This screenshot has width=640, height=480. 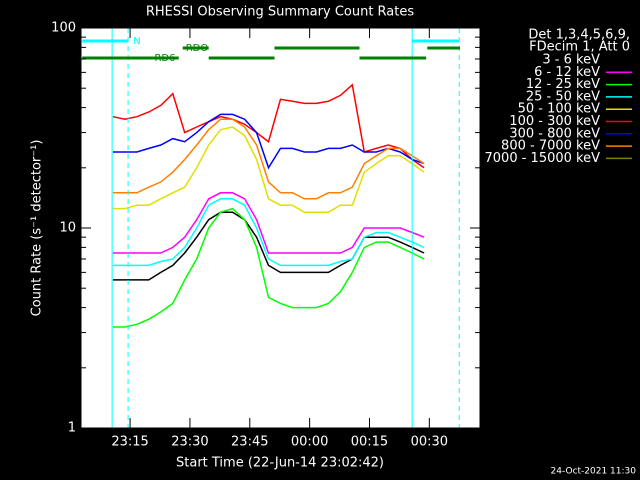 I want to click on y-tick-label: 100, so click(x=63, y=28).